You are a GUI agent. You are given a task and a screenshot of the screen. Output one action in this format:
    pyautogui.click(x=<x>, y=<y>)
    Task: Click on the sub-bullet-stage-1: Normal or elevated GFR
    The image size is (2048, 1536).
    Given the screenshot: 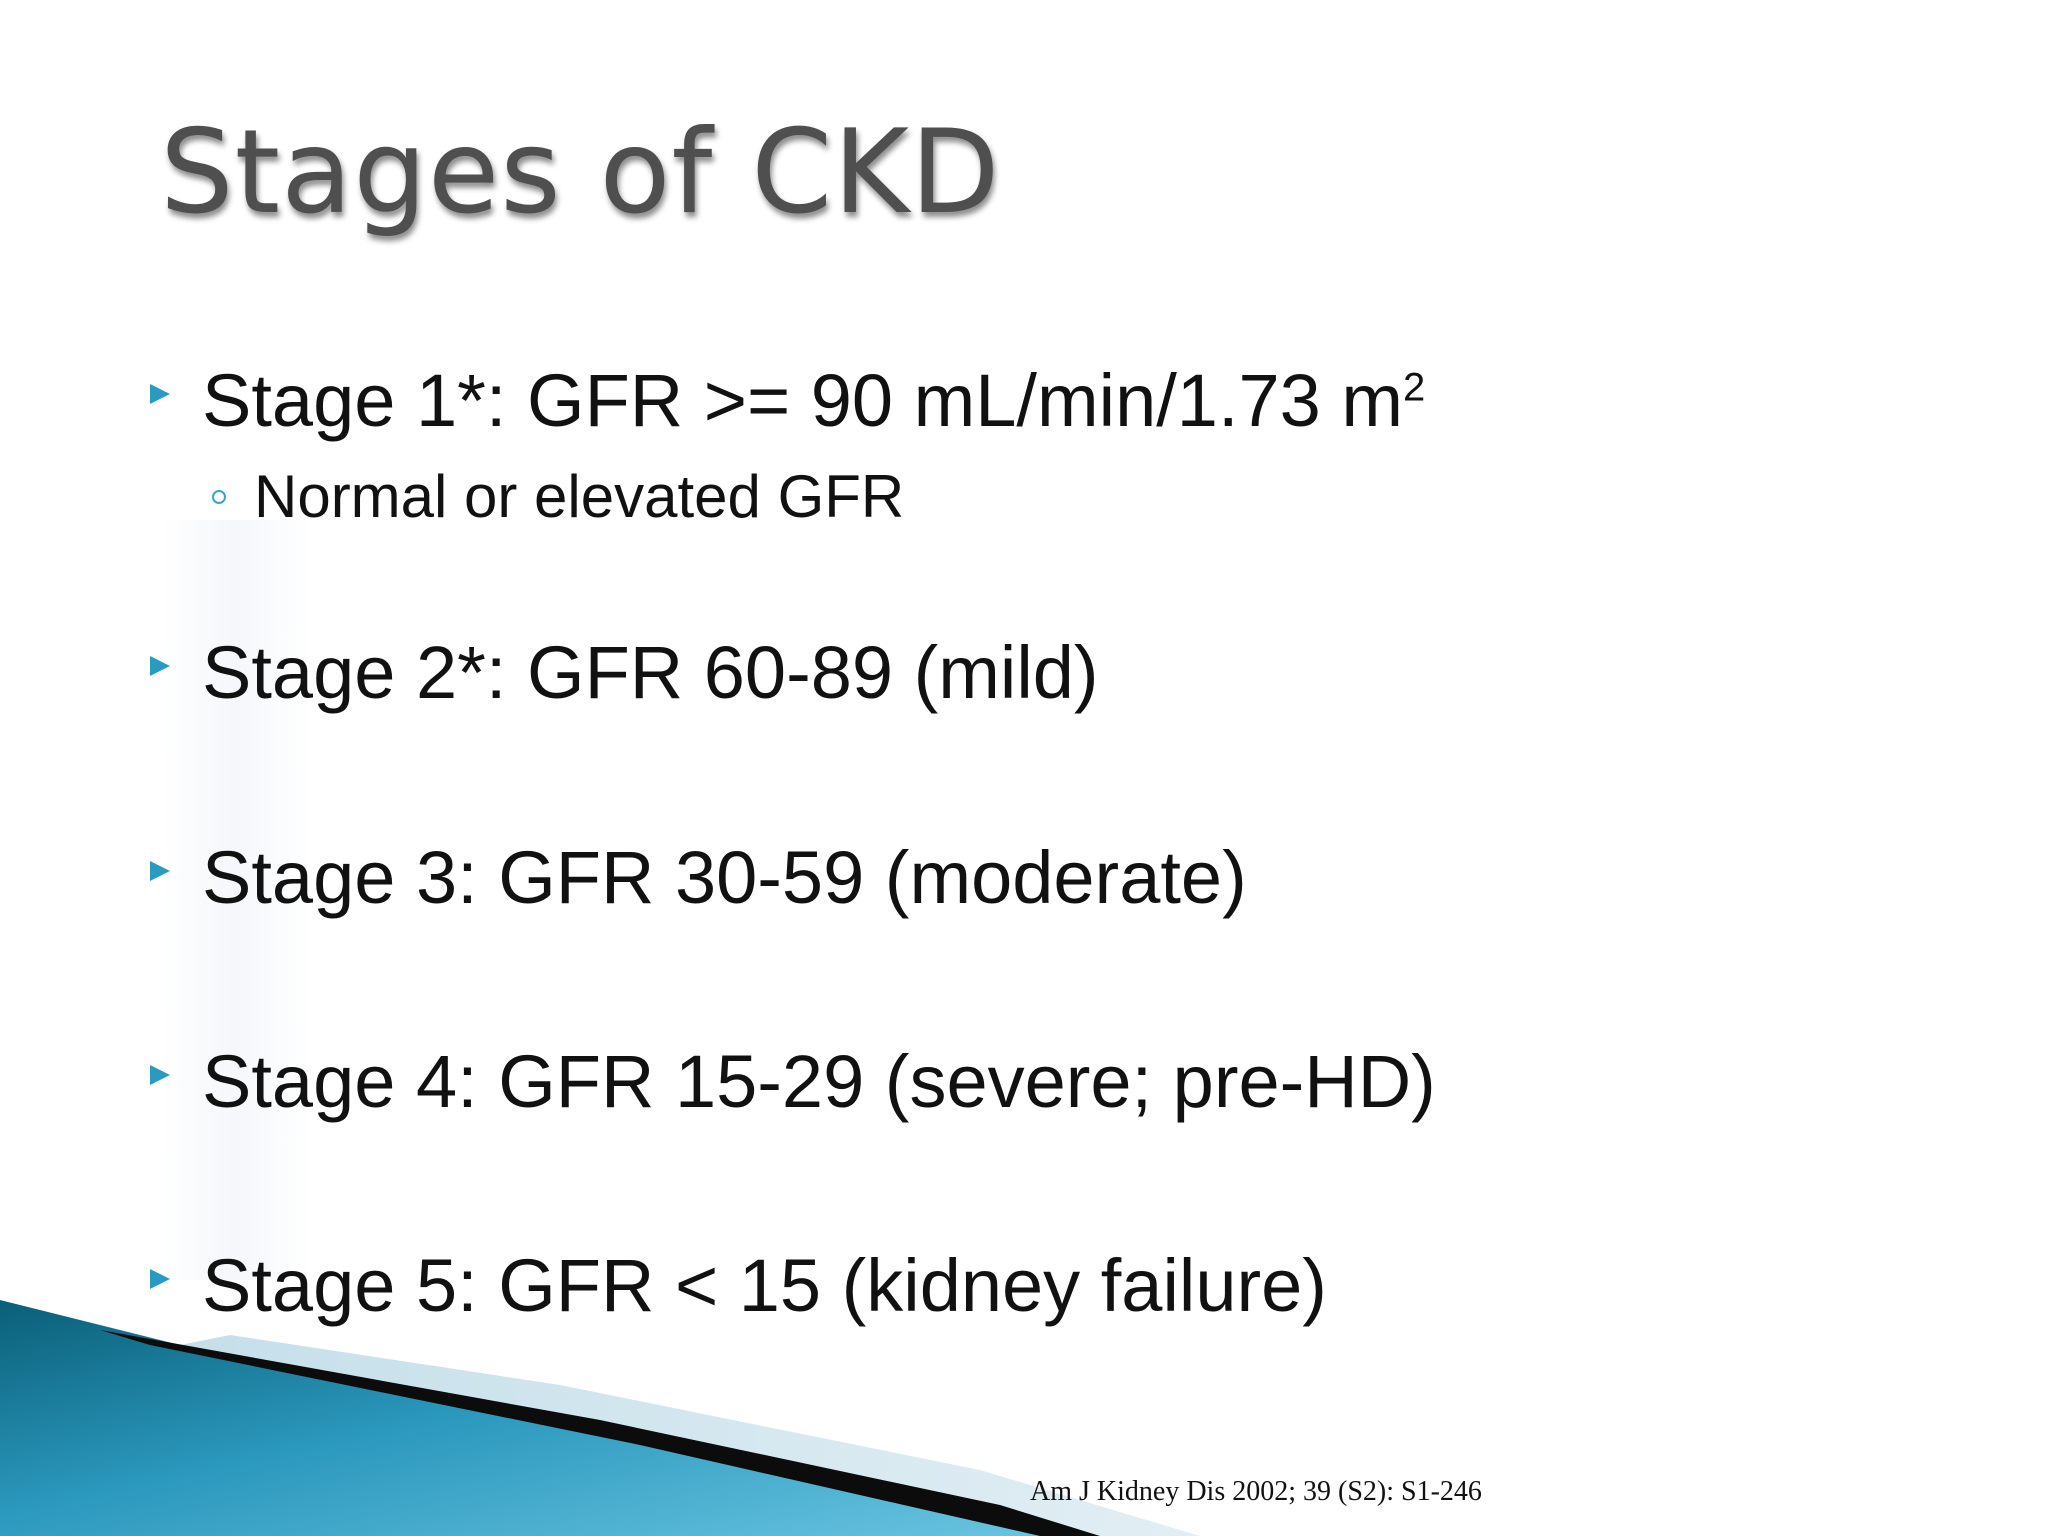 What is the action you would take?
    pyautogui.click(x=558, y=497)
    